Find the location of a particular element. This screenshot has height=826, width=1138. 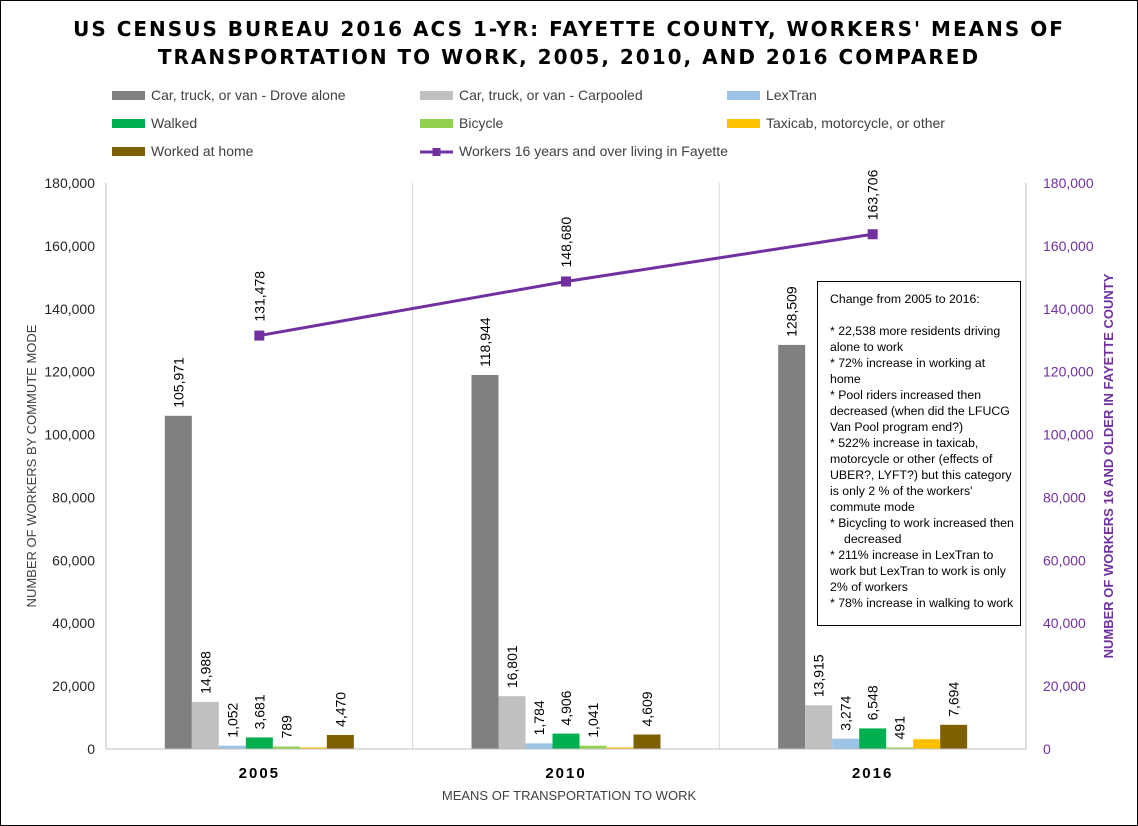

y-tick-label: 20,000 is located at coordinates (73, 686).